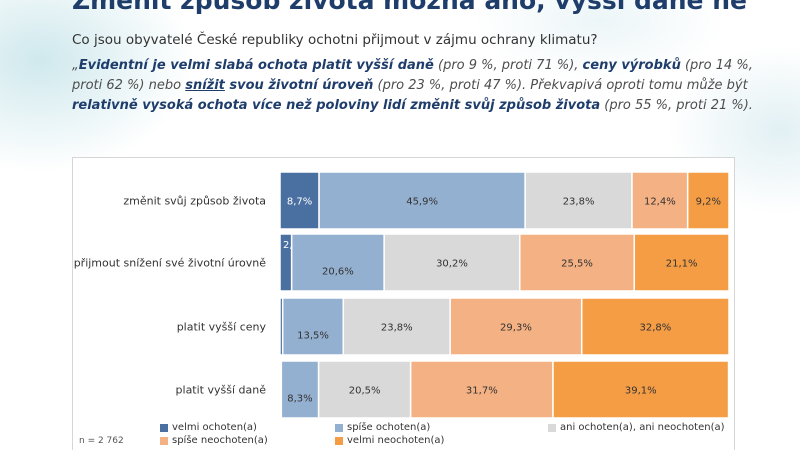  I want to click on quote-highlight-prices: ceny výrobků, so click(631, 65).